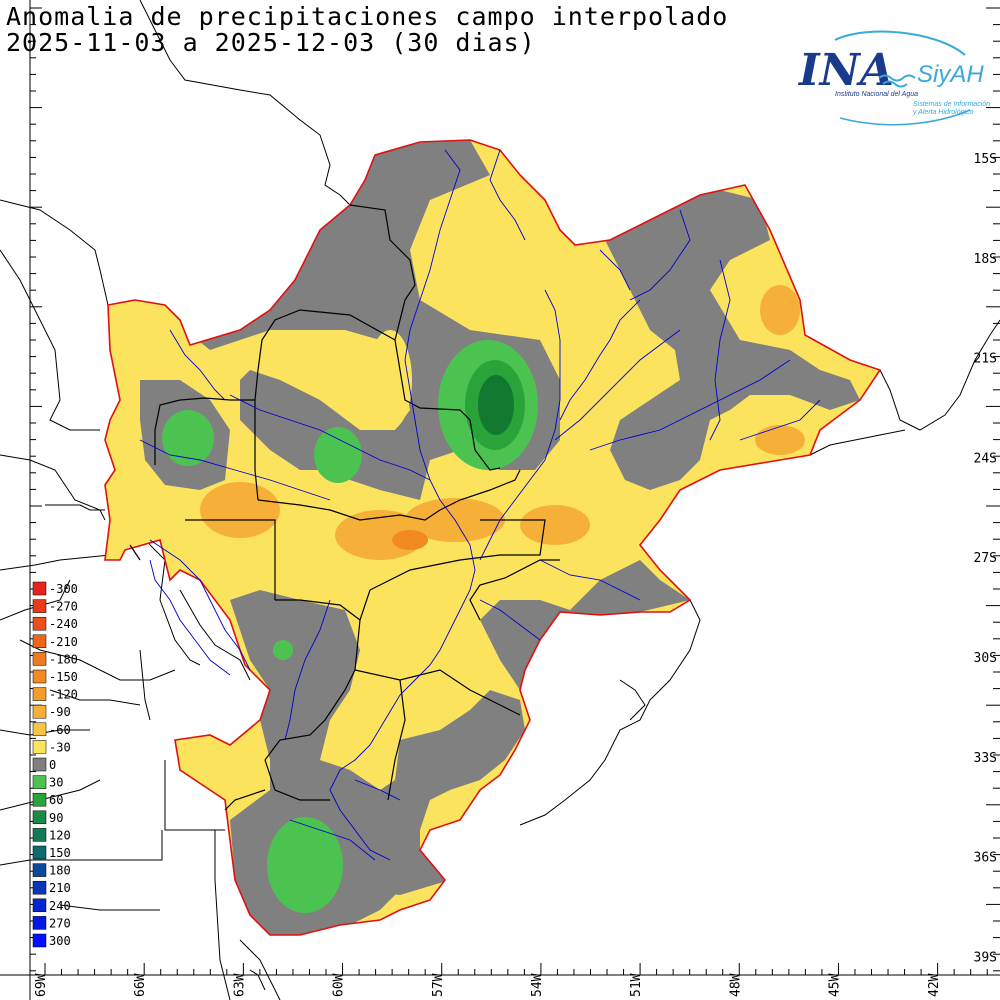 The image size is (1000, 1000). Describe the element at coordinates (895, 84) in the screenshot. I see `logo-wave2-icon` at that location.